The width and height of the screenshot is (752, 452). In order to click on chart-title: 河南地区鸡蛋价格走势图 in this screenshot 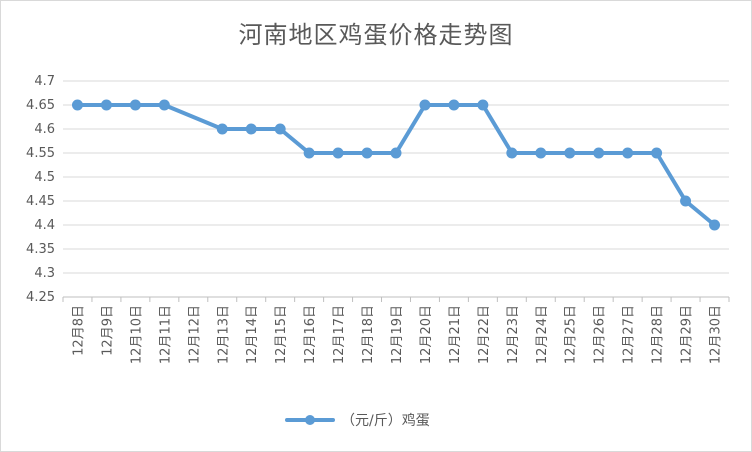, I will do `click(376, 35)`.